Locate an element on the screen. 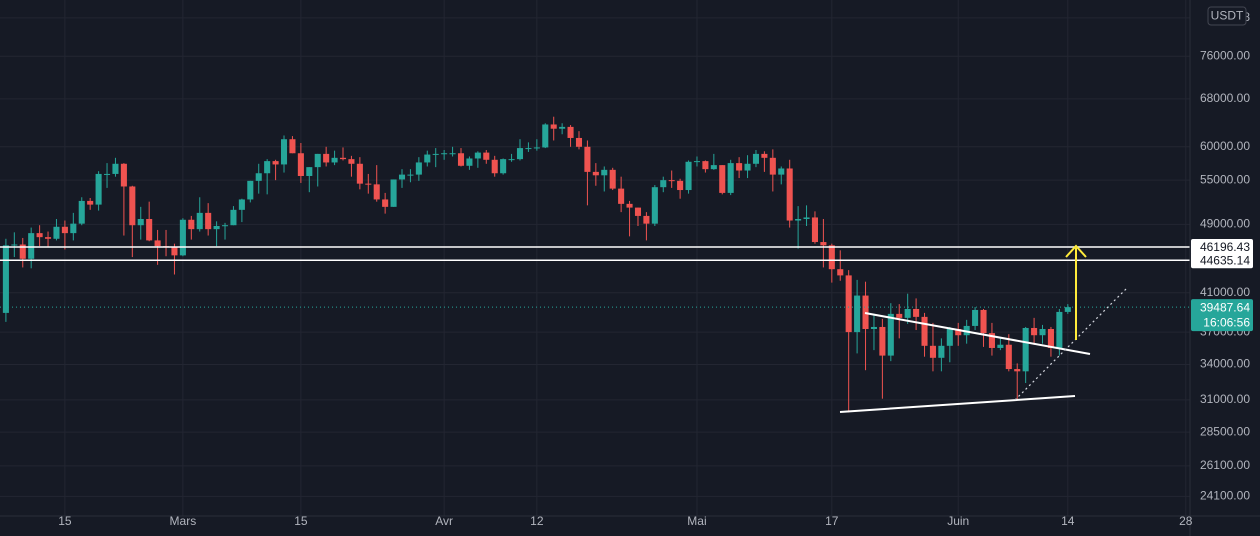  y-tick-label: 68000.00 is located at coordinates (1225, 98).